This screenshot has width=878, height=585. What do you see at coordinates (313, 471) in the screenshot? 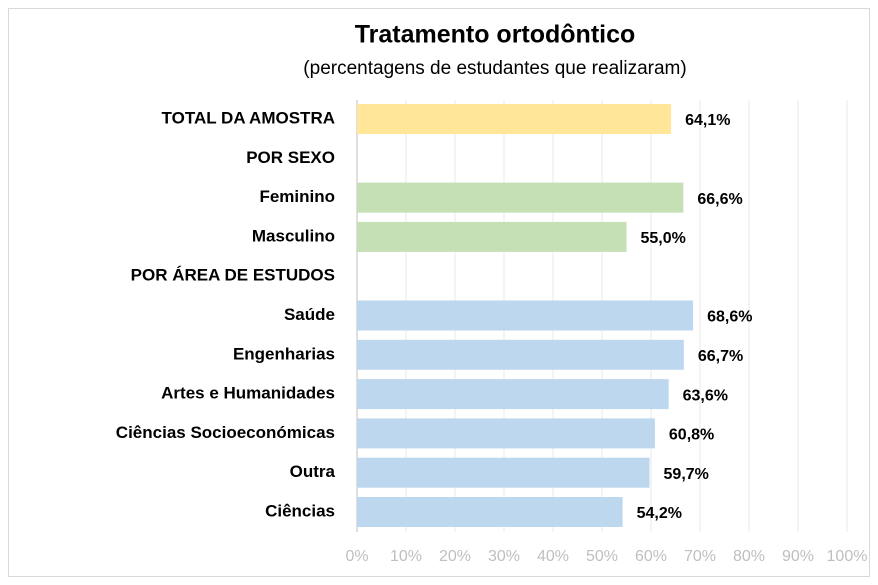
I see `category-label: Outra` at bounding box center [313, 471].